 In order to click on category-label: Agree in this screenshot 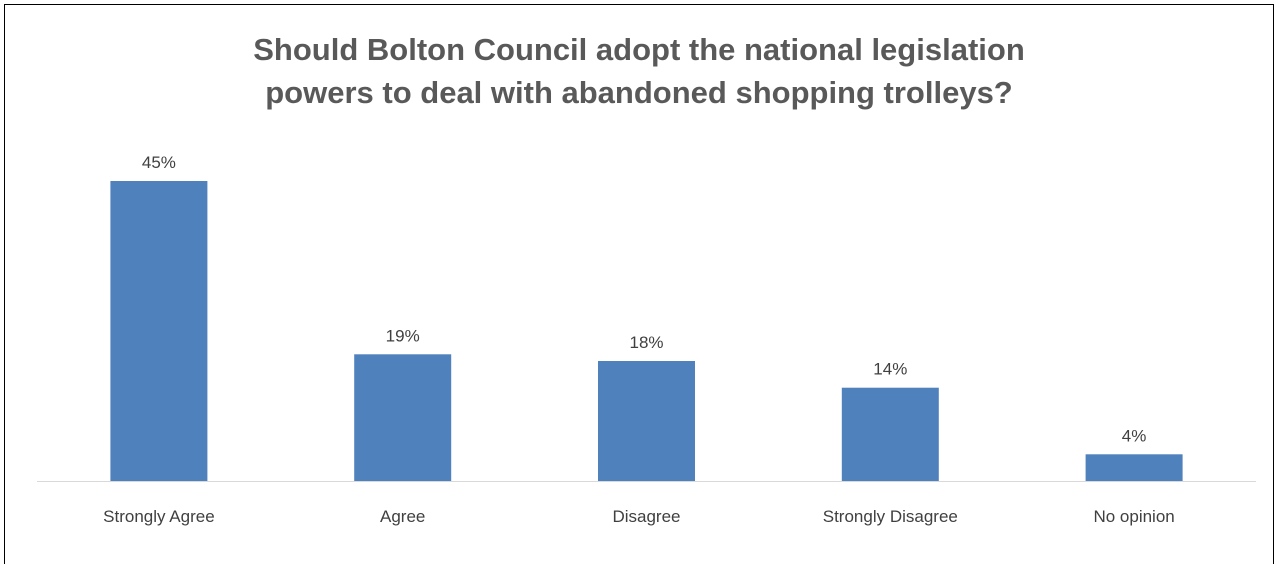, I will do `click(402, 516)`.